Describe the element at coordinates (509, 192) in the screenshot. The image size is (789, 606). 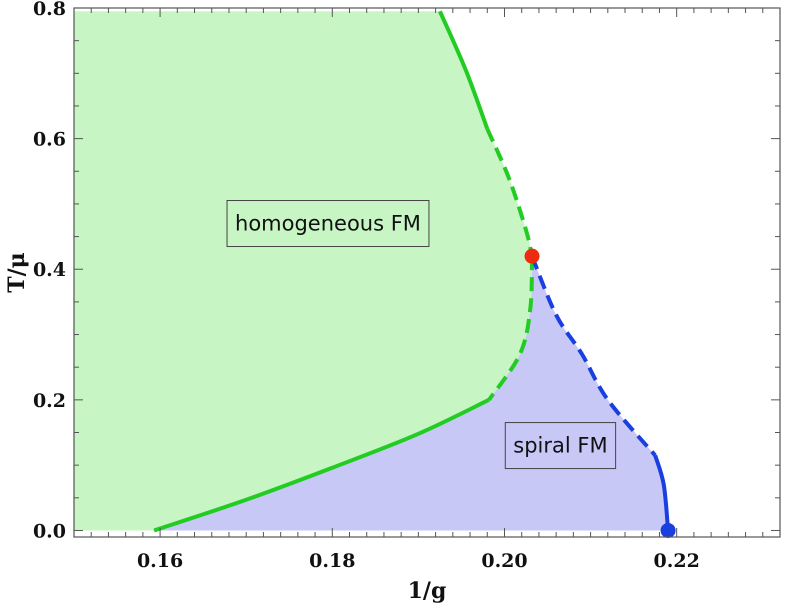
I see `green-dashed-upper-line` at that location.